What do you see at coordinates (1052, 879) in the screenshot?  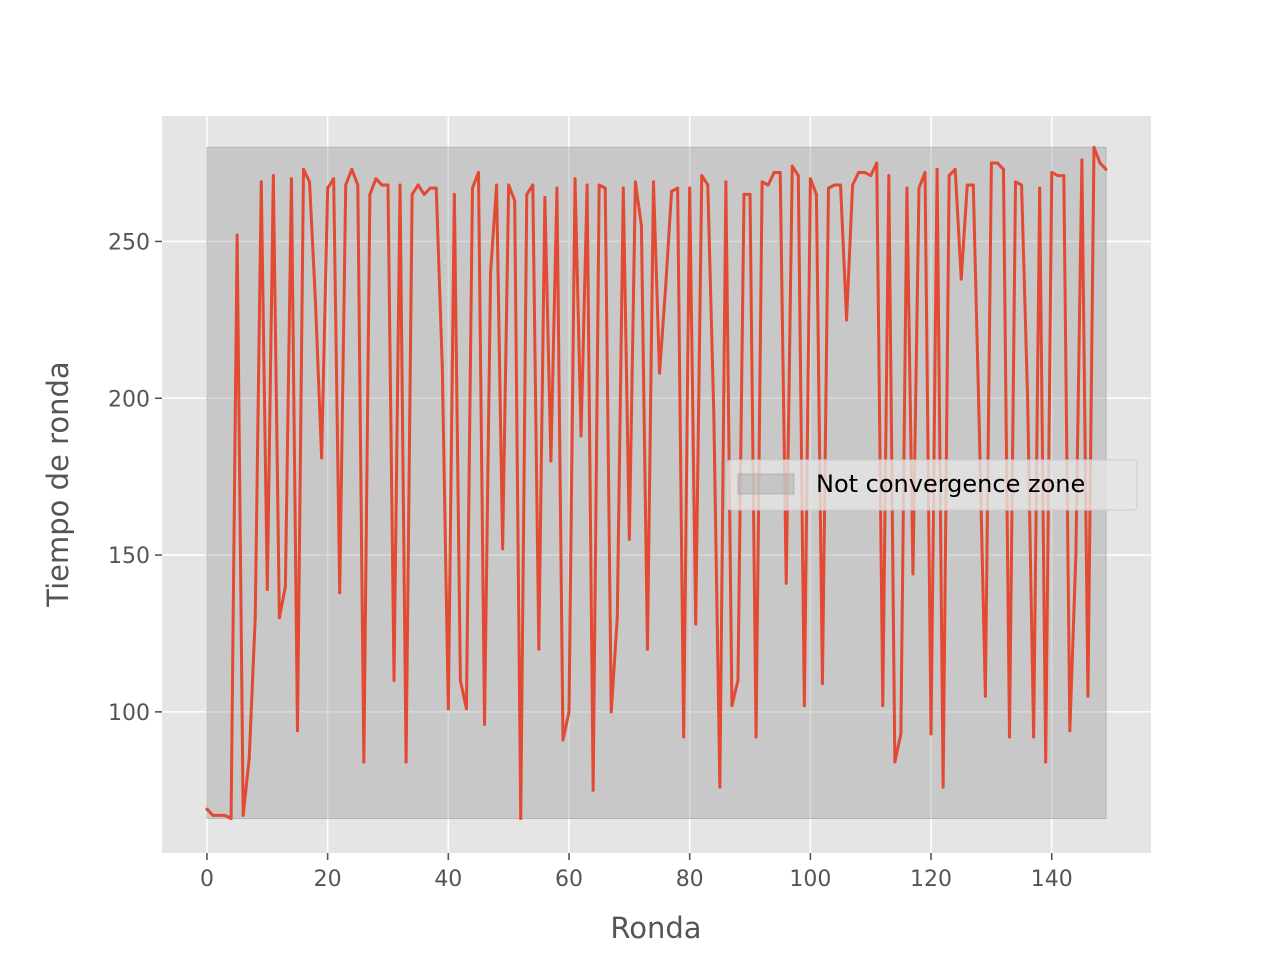 I see `x-tick-label: 140` at bounding box center [1052, 879].